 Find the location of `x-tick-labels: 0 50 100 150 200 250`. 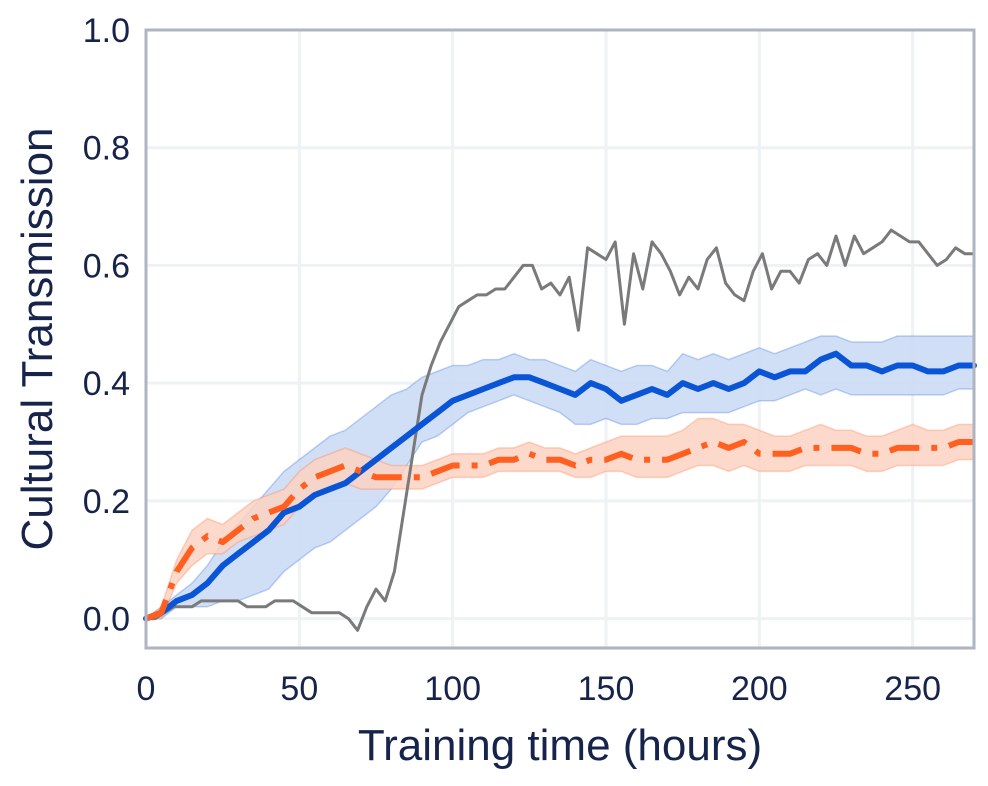

x-tick-labels: 0 50 100 150 200 250 is located at coordinates (539, 689).